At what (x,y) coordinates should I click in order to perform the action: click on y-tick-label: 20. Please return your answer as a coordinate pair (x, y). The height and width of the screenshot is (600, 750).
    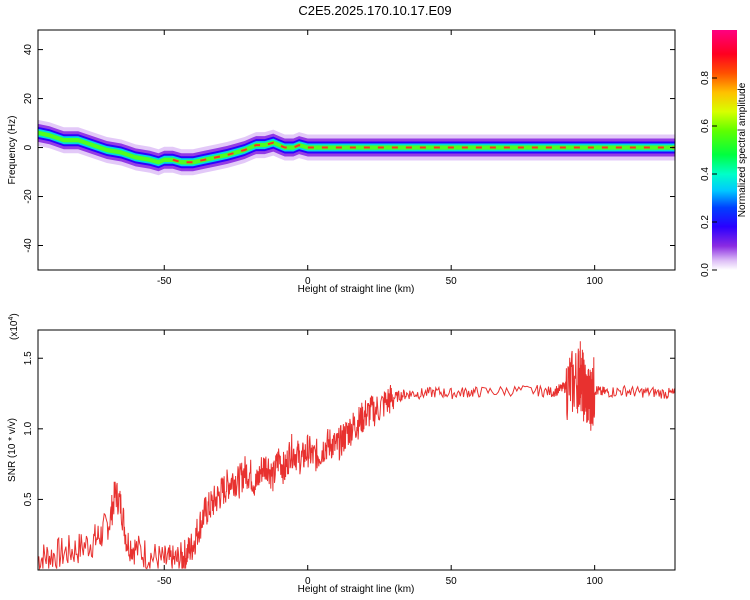
    Looking at the image, I should click on (28, 99).